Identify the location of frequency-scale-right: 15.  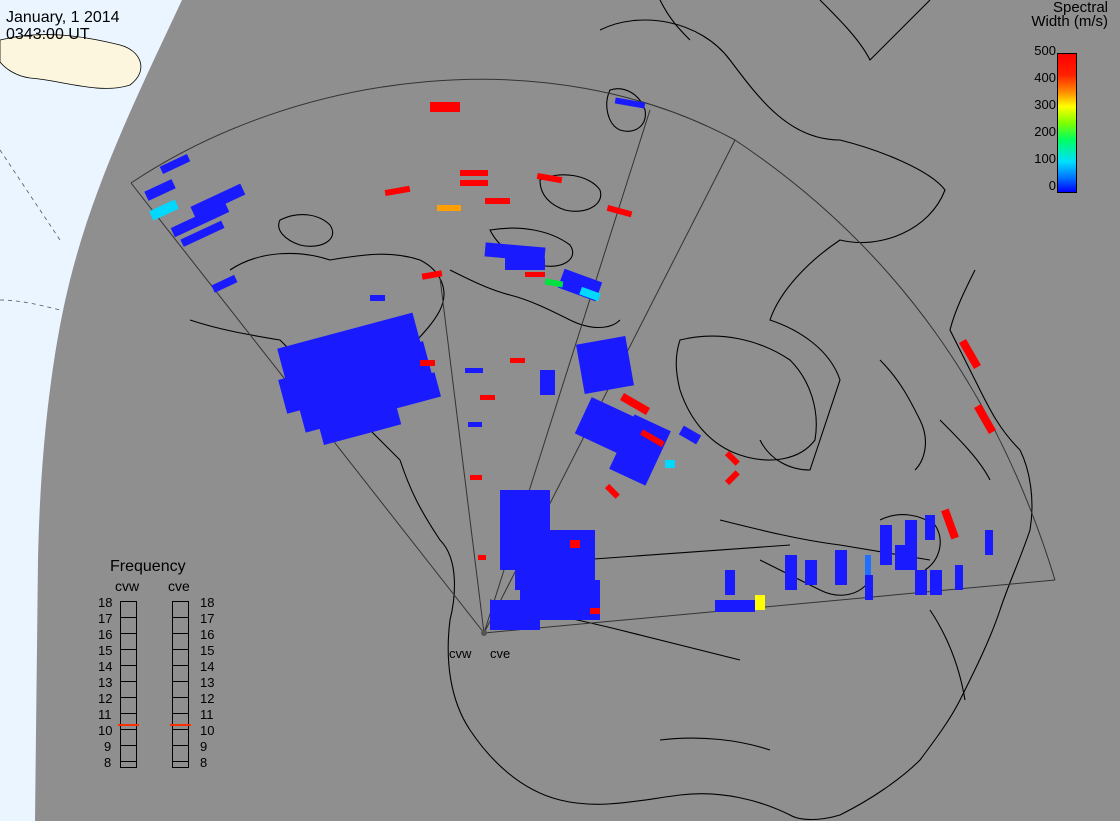
(207, 650).